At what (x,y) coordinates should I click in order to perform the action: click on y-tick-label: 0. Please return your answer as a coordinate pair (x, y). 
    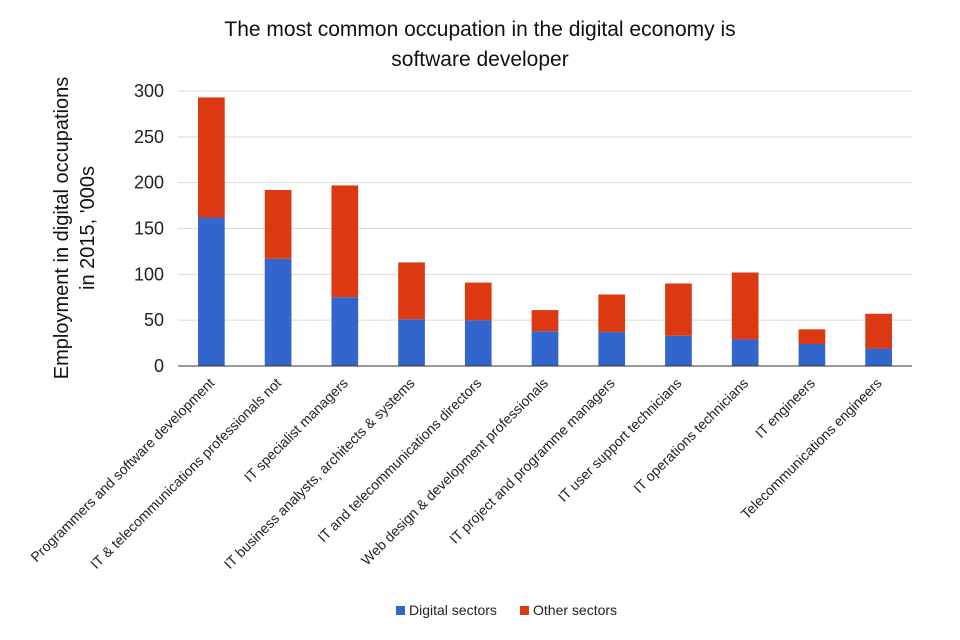
    Looking at the image, I should click on (159, 366).